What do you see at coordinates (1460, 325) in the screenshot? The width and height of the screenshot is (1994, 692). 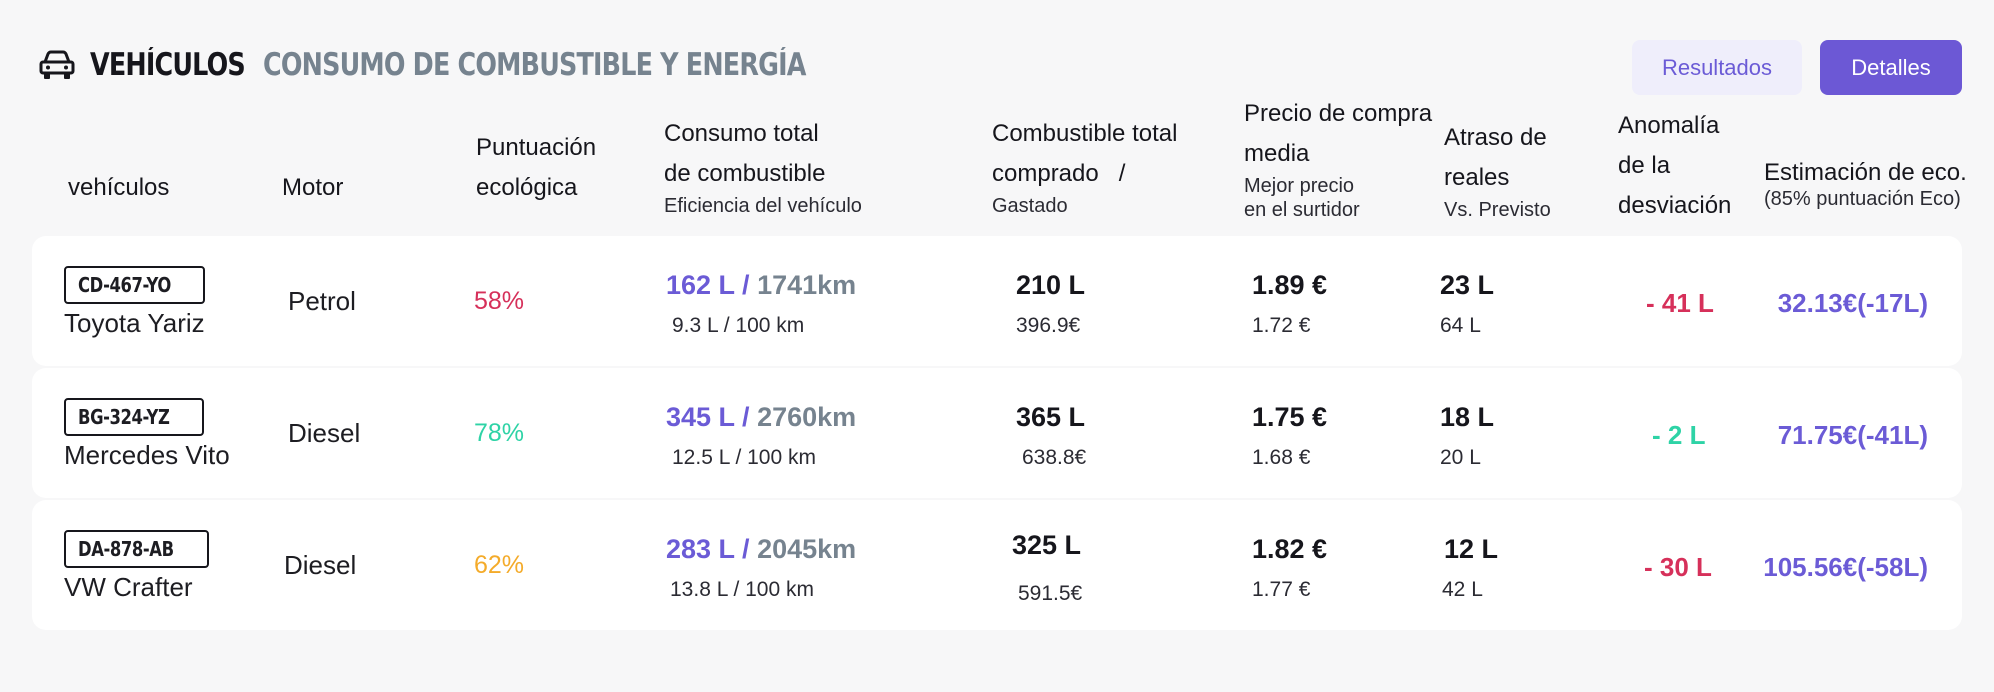 I see `planned-delay: 64 L` at bounding box center [1460, 325].